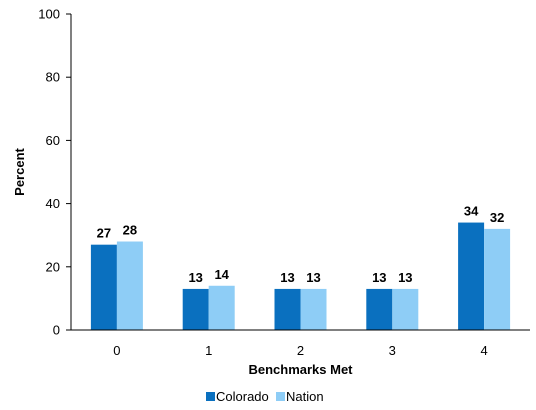 This screenshot has width=536, height=410. Describe the element at coordinates (497, 217) in the screenshot. I see `data-label-nation-4: 32` at that location.